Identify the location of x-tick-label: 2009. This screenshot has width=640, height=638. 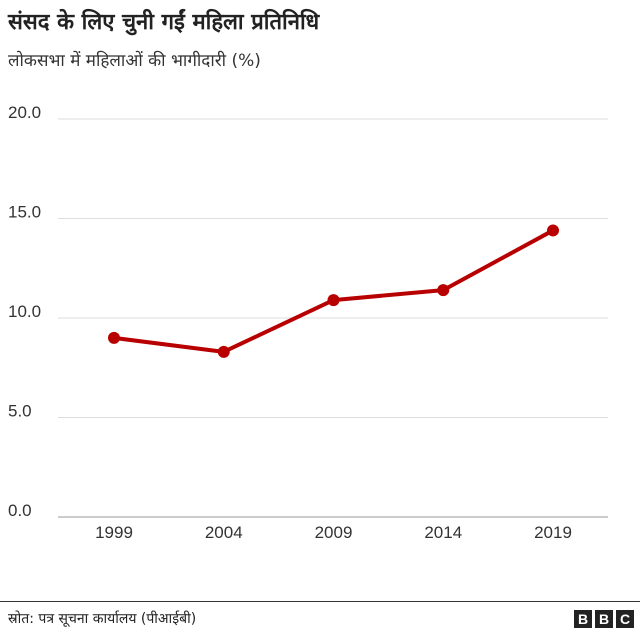
(334, 532).